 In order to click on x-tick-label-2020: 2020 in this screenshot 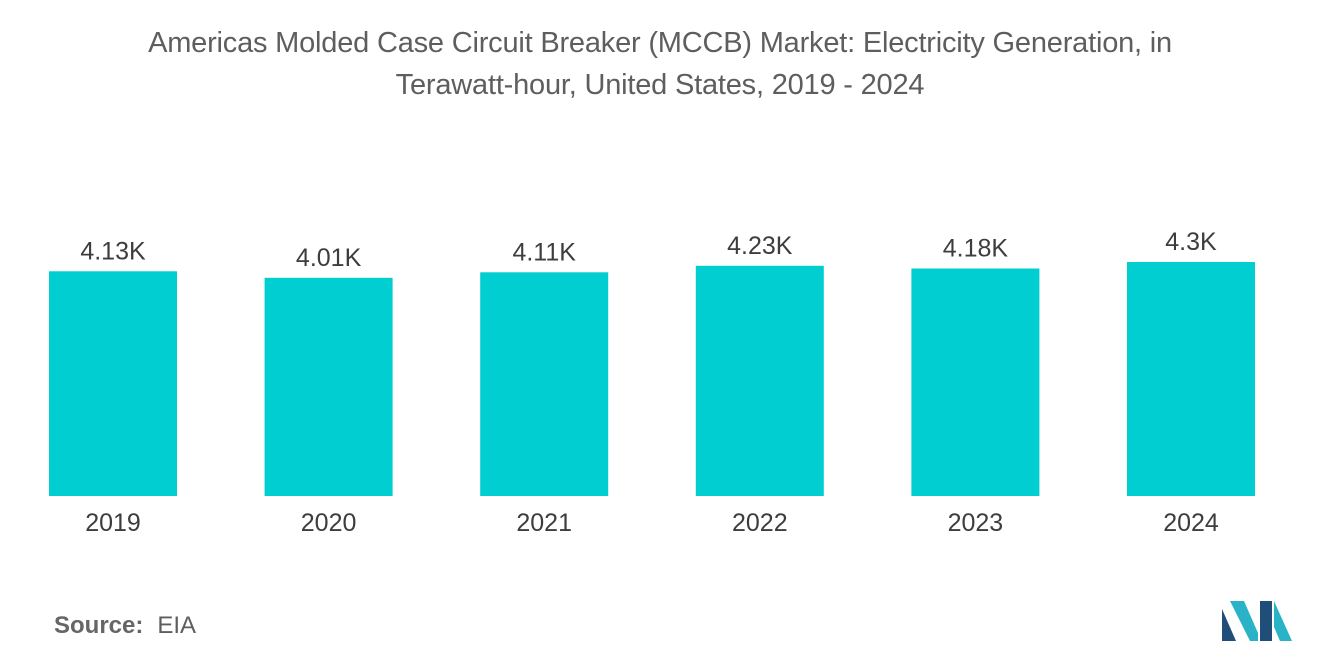, I will do `click(329, 523)`.